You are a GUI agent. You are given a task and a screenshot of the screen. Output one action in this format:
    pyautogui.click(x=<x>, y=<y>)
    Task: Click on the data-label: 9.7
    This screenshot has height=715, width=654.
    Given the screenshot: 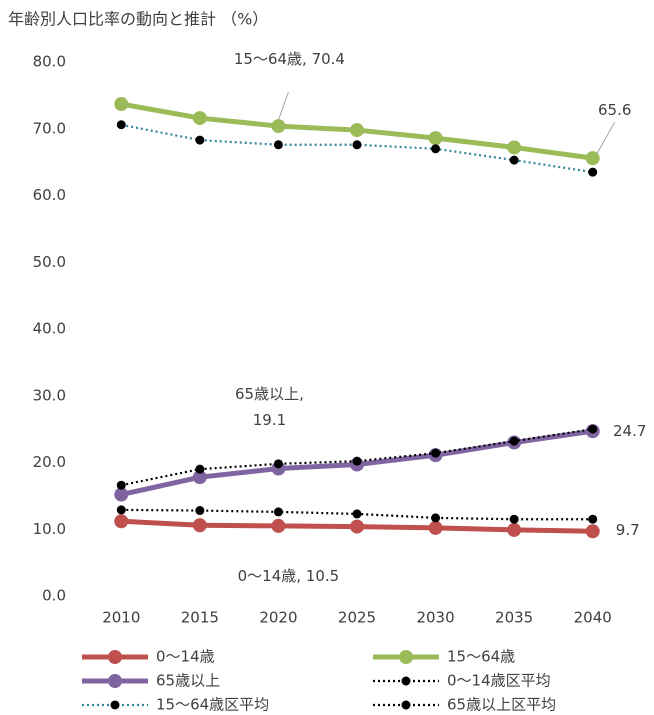 What is the action you would take?
    pyautogui.click(x=627, y=530)
    